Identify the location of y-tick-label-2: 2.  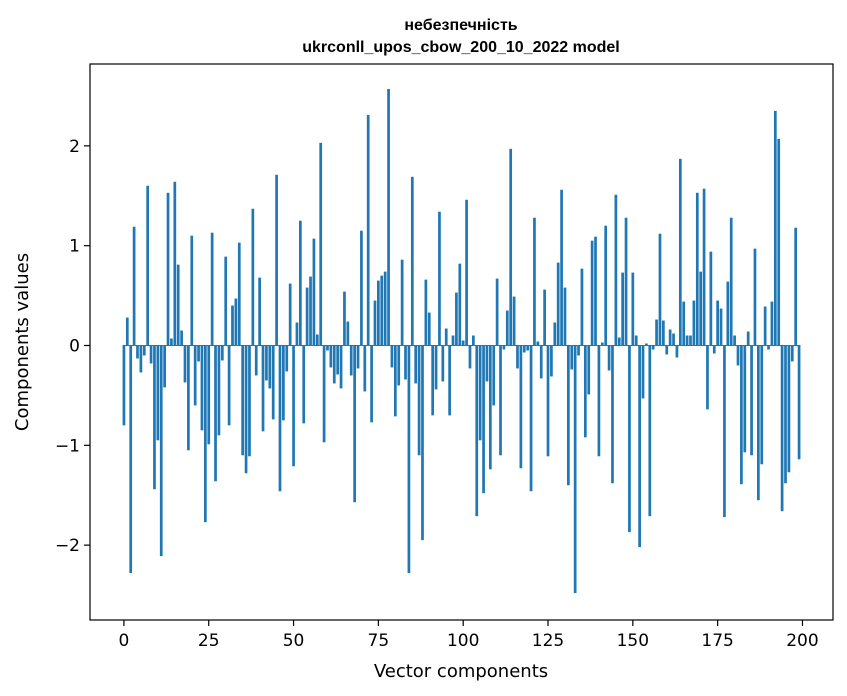
(74, 147).